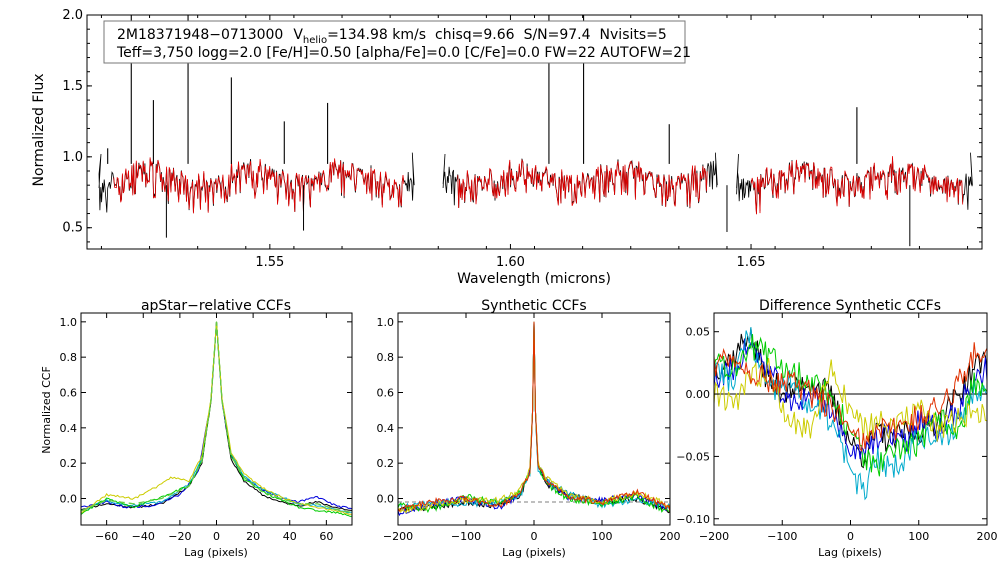 The image size is (1008, 576). I want to click on spectrum-x-label: Wavelength (microns), so click(534, 279).